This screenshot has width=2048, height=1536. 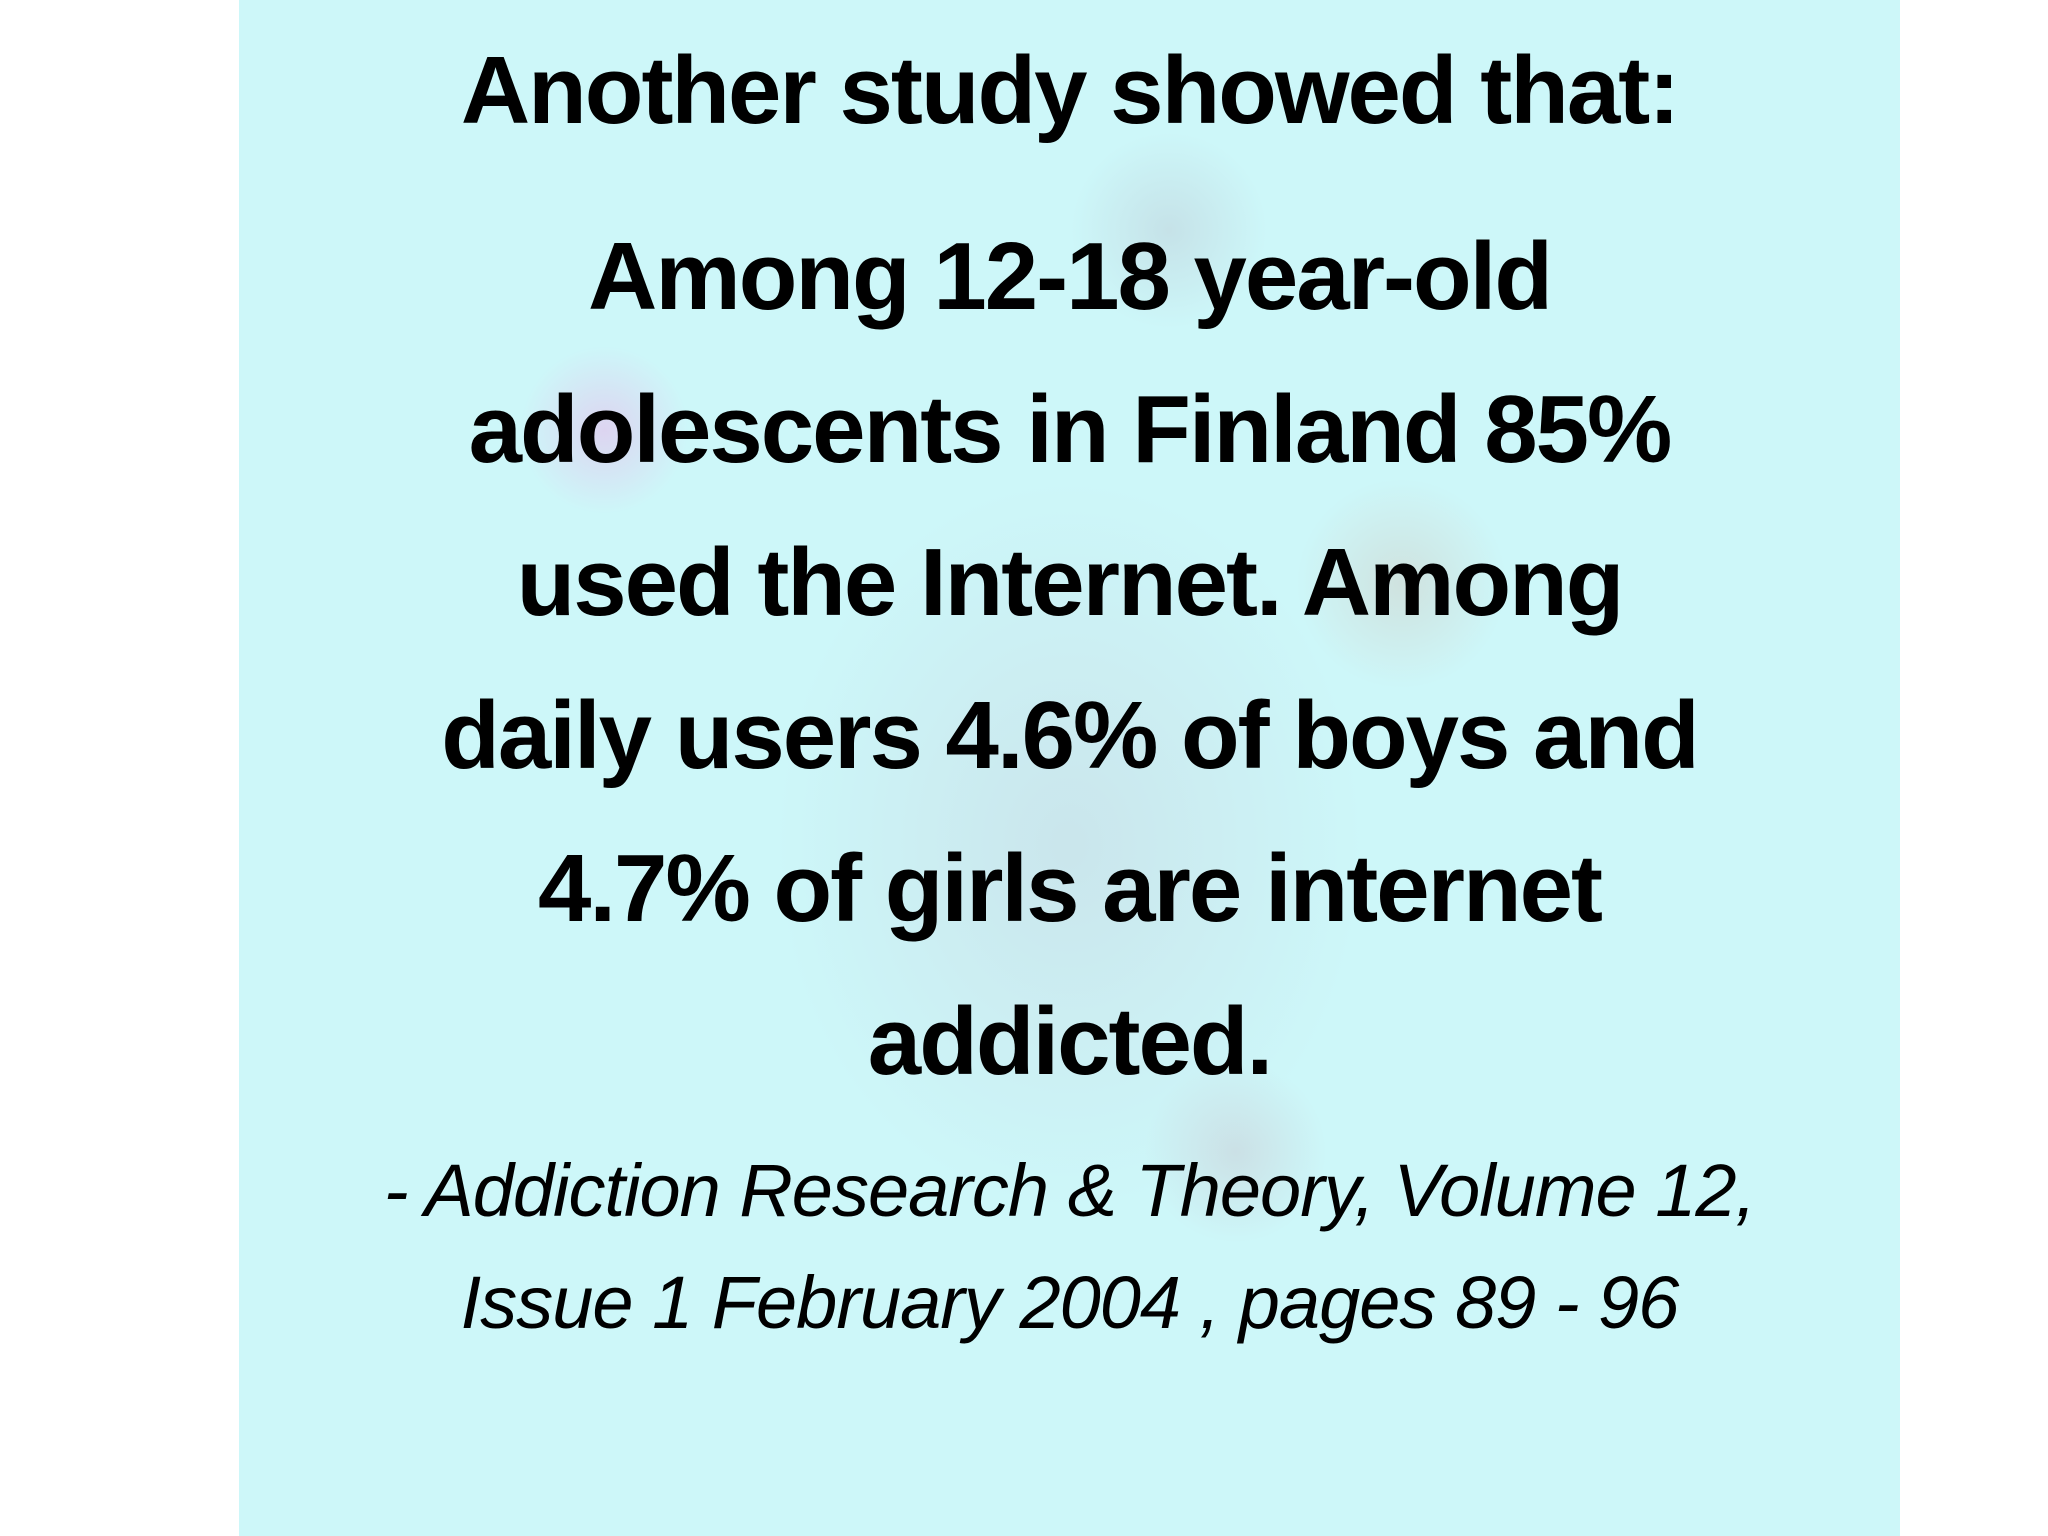 I want to click on citation-line: Issue 1 February 2004 , pages 89 - 96, so click(x=1070, y=1302).